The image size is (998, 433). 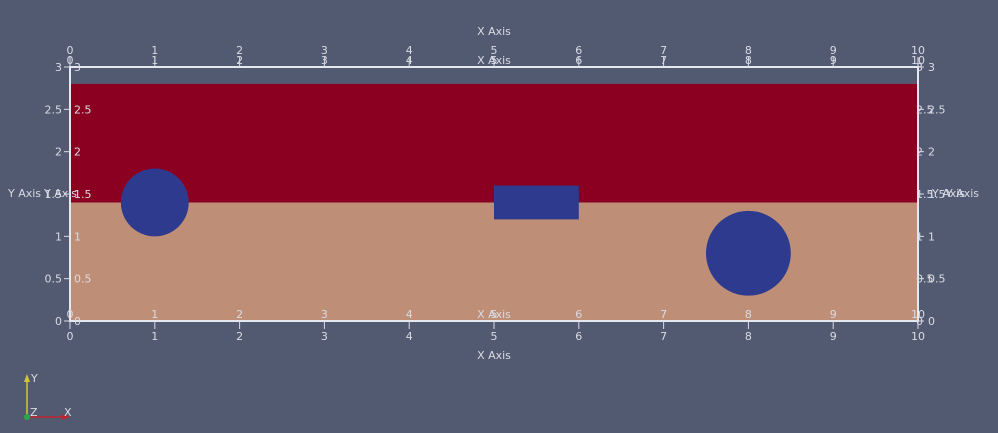 What do you see at coordinates (918, 50) in the screenshot?
I see `x-tick-top-10: 10` at bounding box center [918, 50].